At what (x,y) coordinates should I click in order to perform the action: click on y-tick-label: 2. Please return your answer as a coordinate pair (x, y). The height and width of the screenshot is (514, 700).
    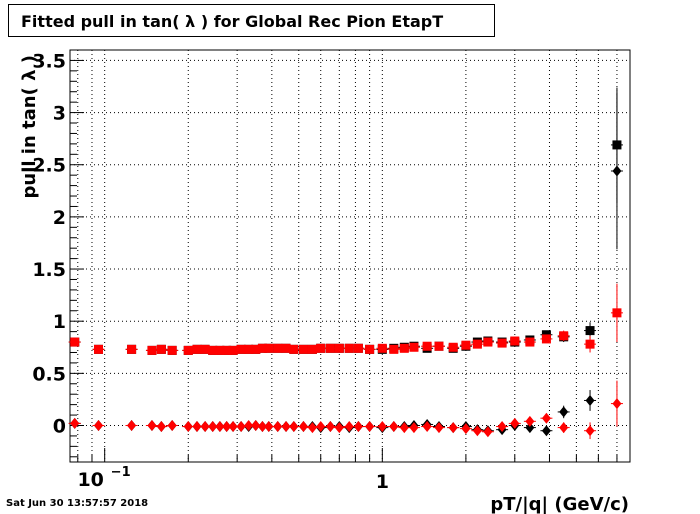
    Looking at the image, I should click on (59, 218).